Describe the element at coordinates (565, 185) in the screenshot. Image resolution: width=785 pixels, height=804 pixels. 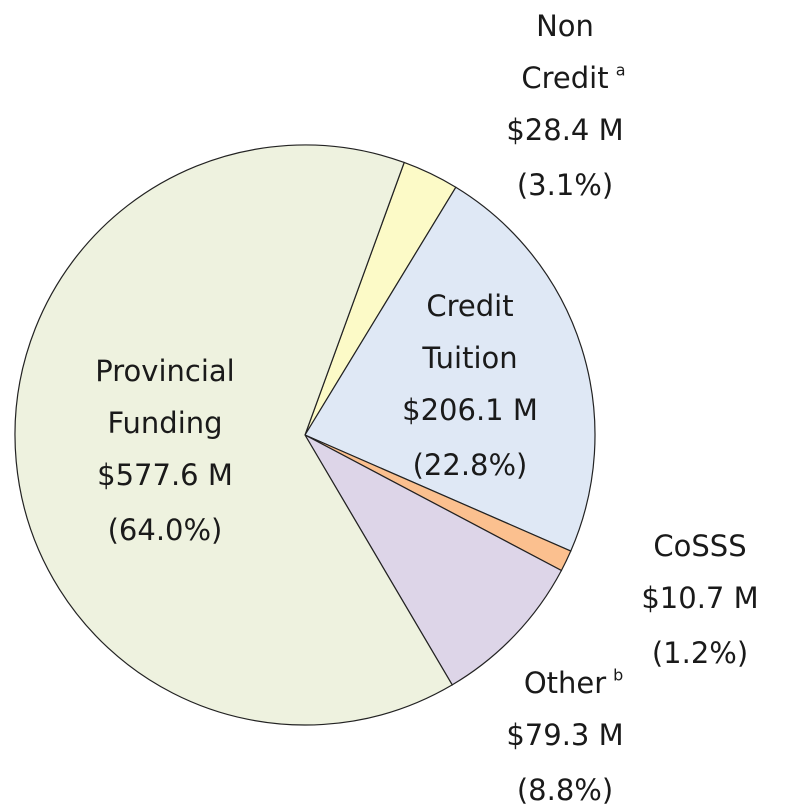
I see `share-label: (3.1%)` at that location.